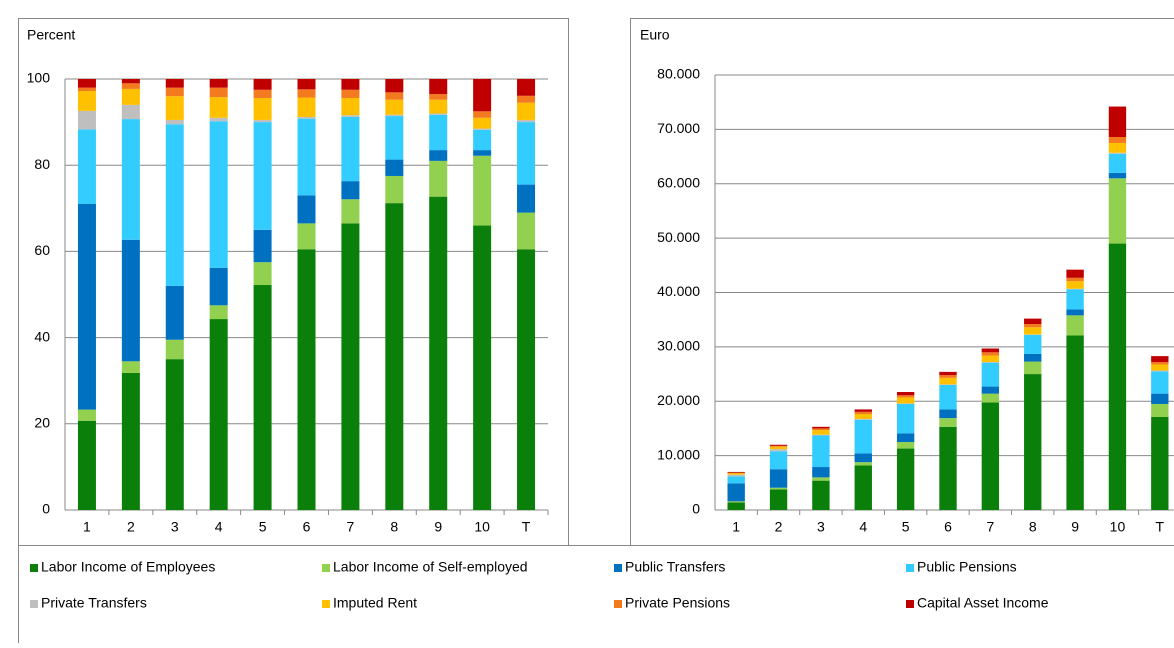 The height and width of the screenshot is (648, 1174). Describe the element at coordinates (948, 527) in the screenshot. I see `x-tick-label: 6` at that location.